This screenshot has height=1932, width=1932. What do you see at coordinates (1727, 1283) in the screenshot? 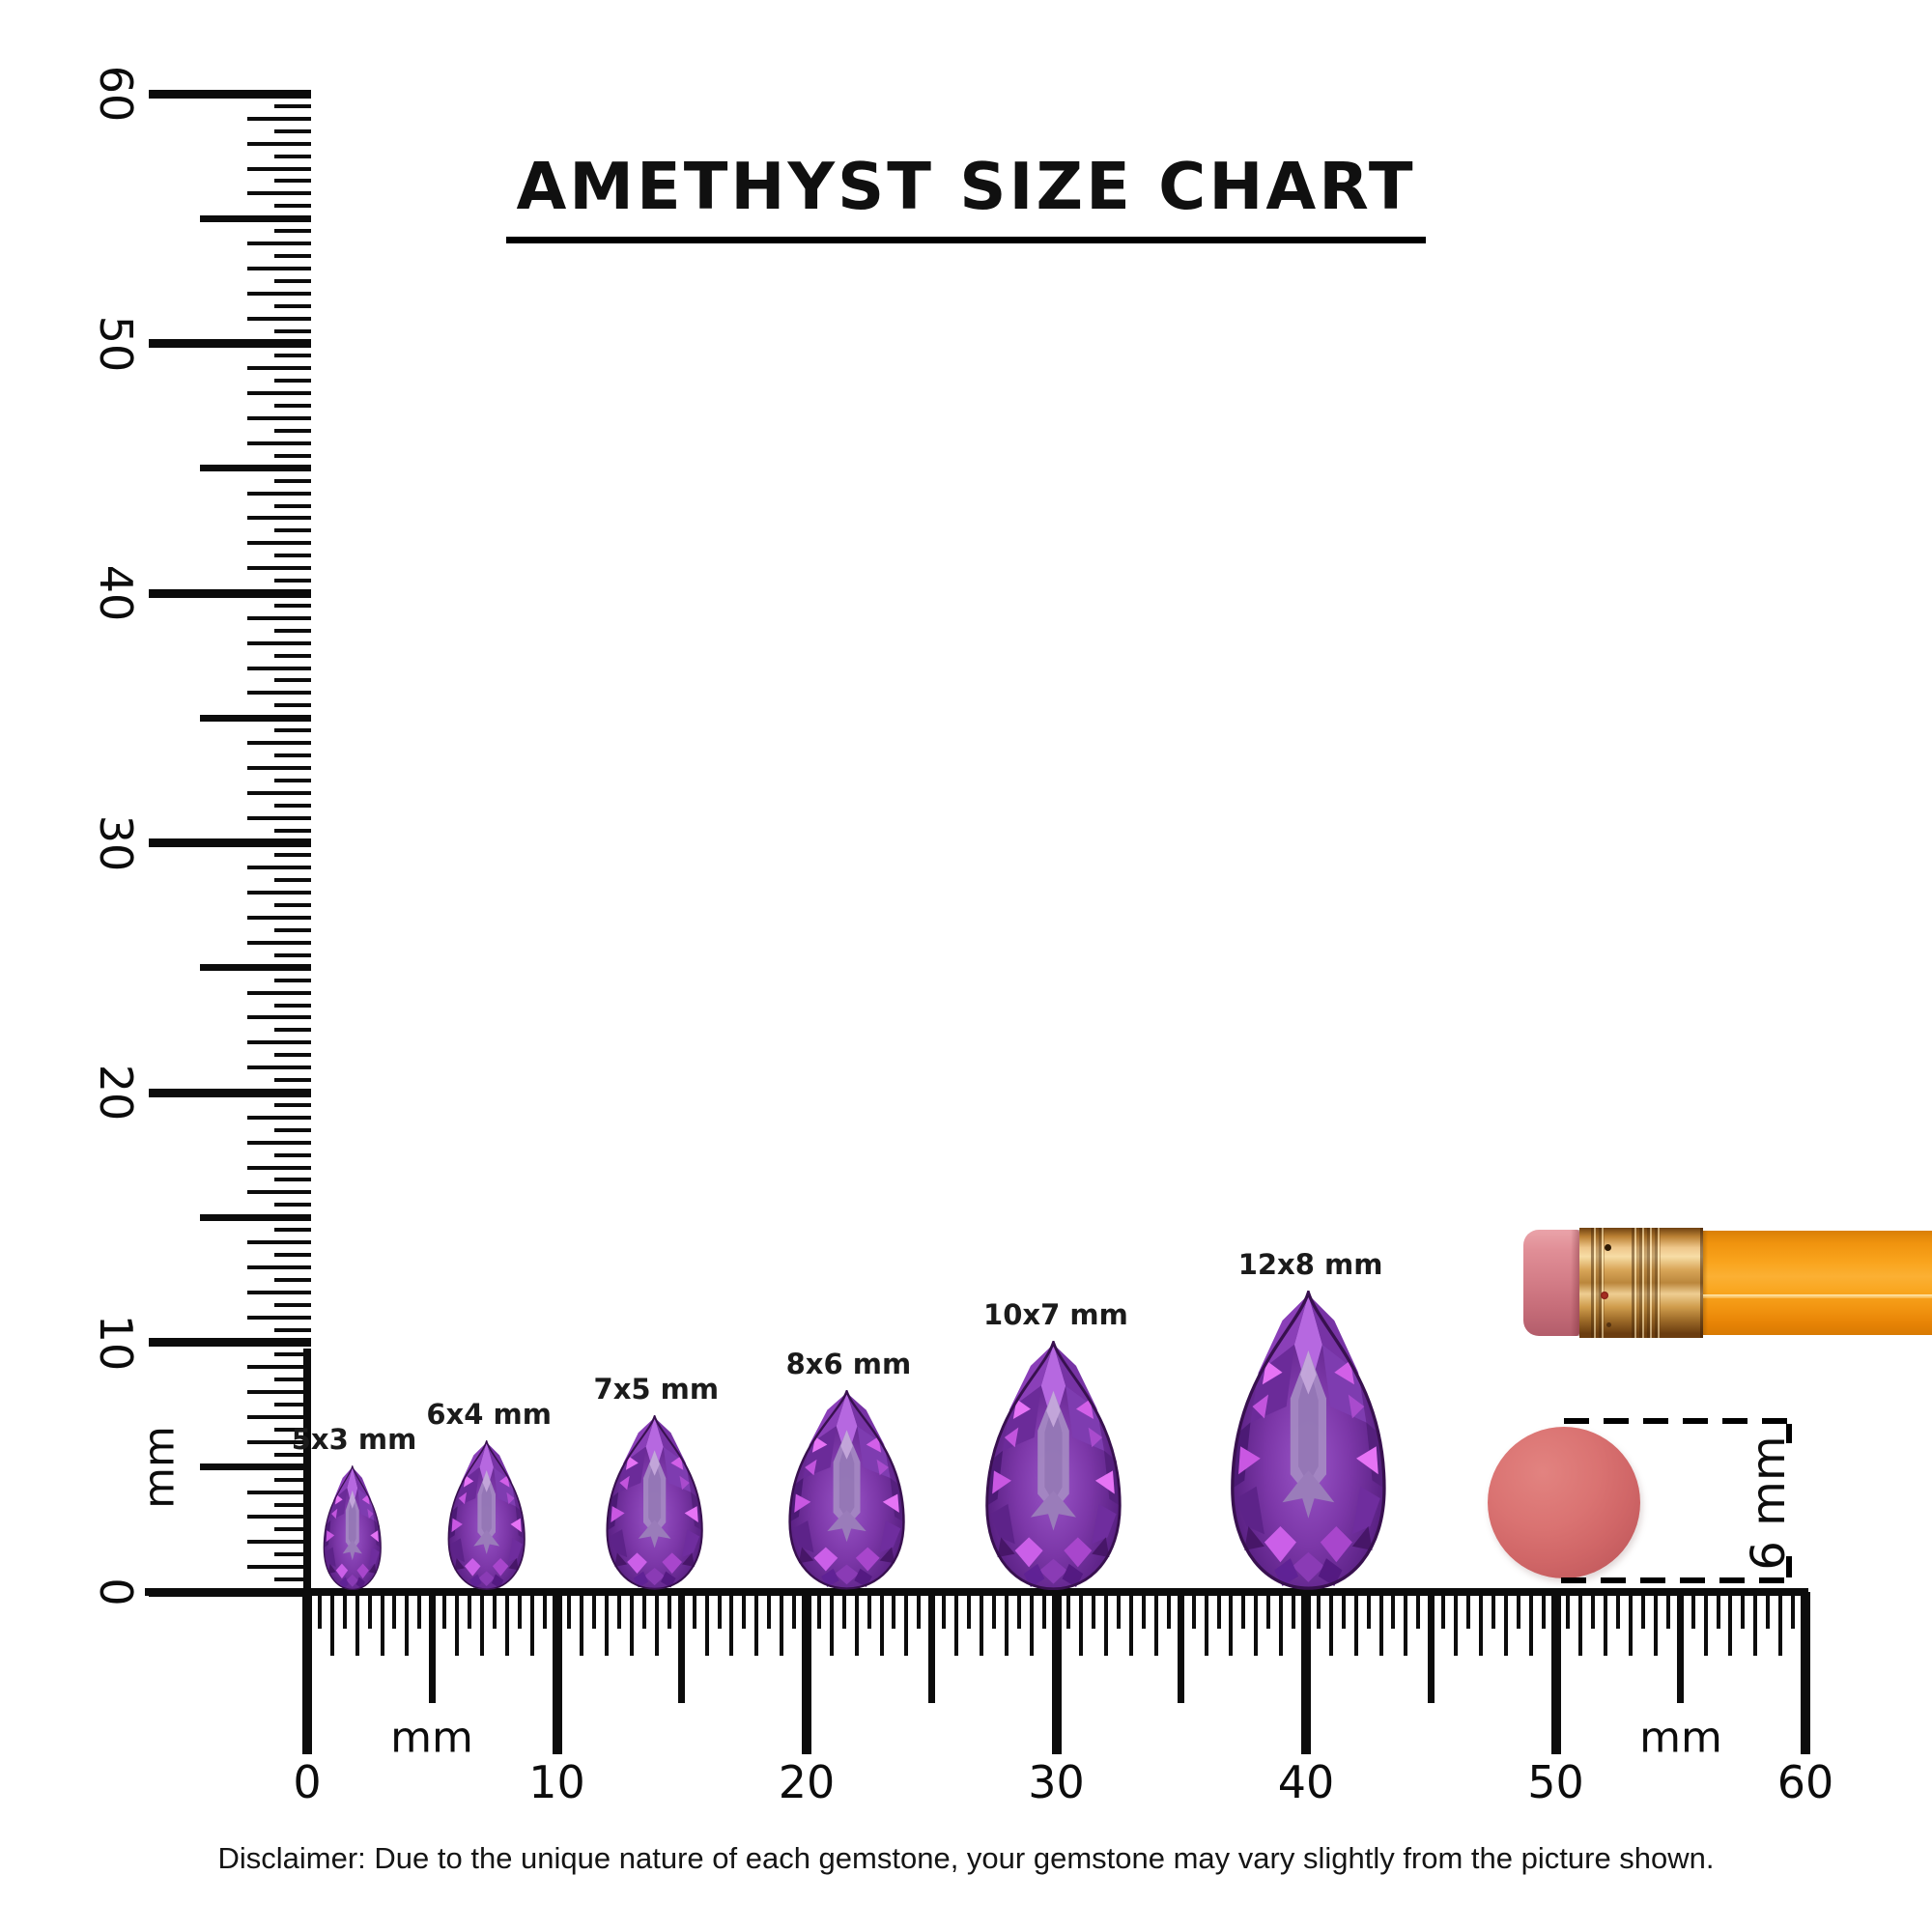
I see `pencil-image` at bounding box center [1727, 1283].